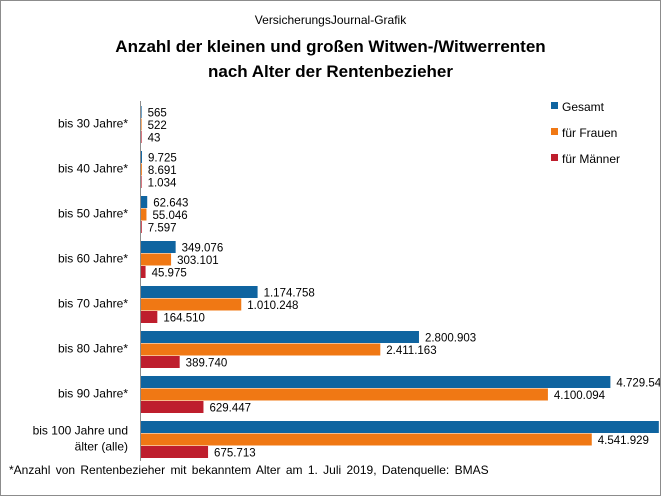 The height and width of the screenshot is (496, 661). I want to click on data-label: 9.725, so click(162, 158).